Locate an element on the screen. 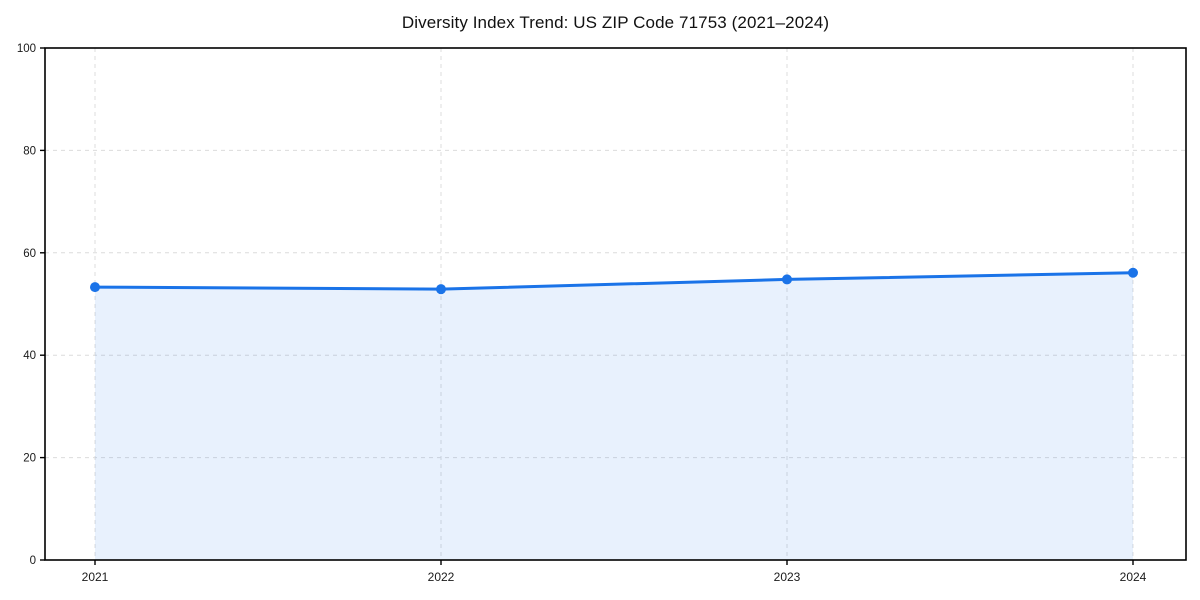  x-tick-label: 2023 is located at coordinates (787, 577).